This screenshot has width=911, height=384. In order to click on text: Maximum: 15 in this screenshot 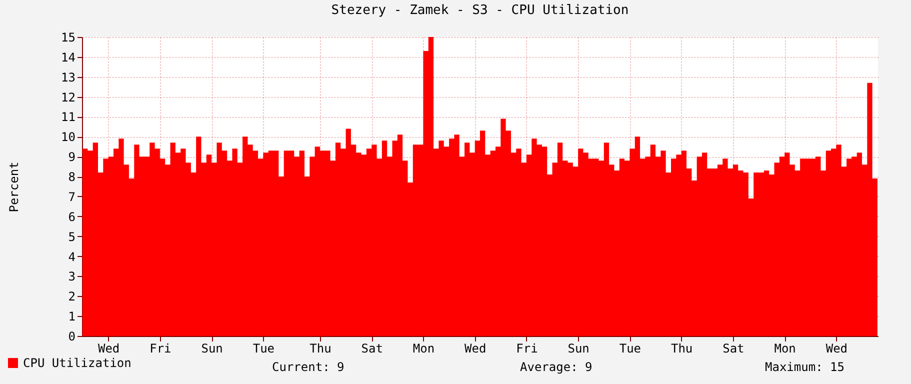, I will do `click(804, 367)`.